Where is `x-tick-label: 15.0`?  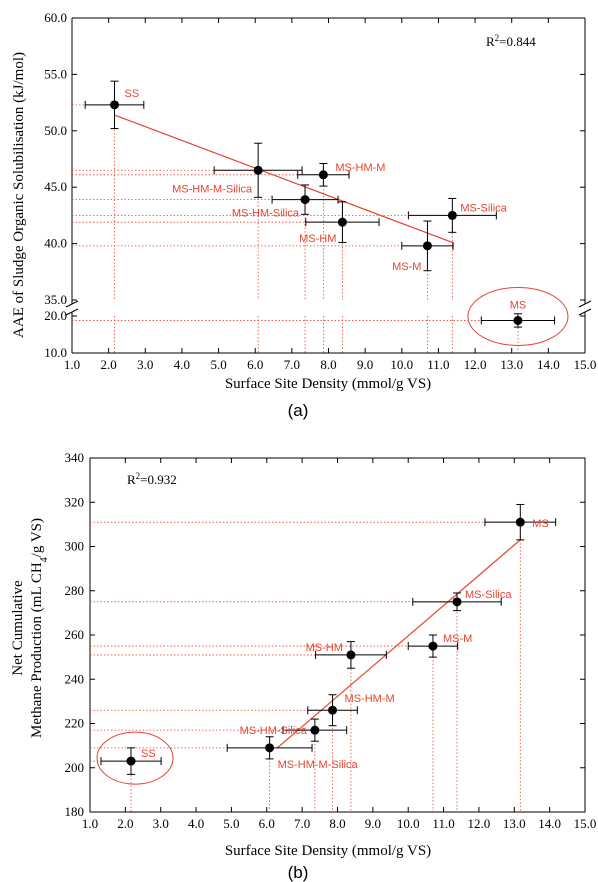
x-tick-label: 15.0 is located at coordinates (585, 823).